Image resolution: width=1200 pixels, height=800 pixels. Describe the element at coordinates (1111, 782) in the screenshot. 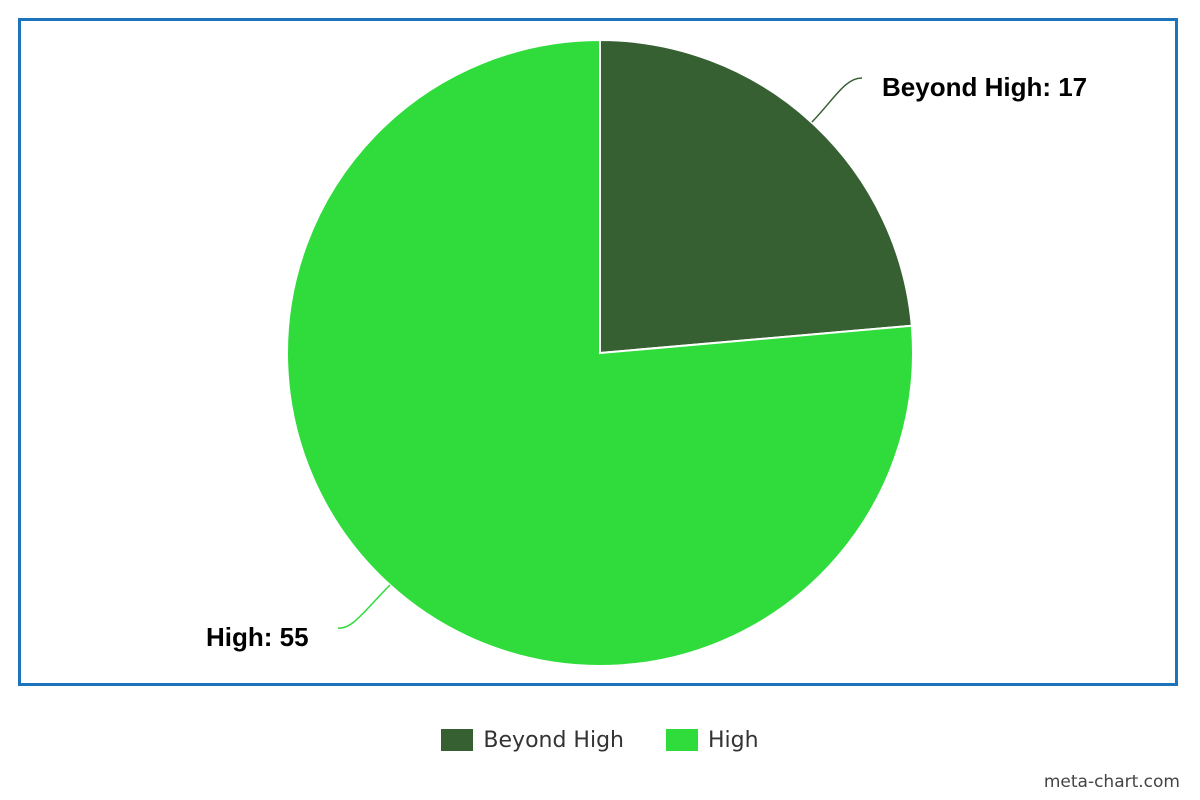

I see `watermark: meta-chart.com` at that location.